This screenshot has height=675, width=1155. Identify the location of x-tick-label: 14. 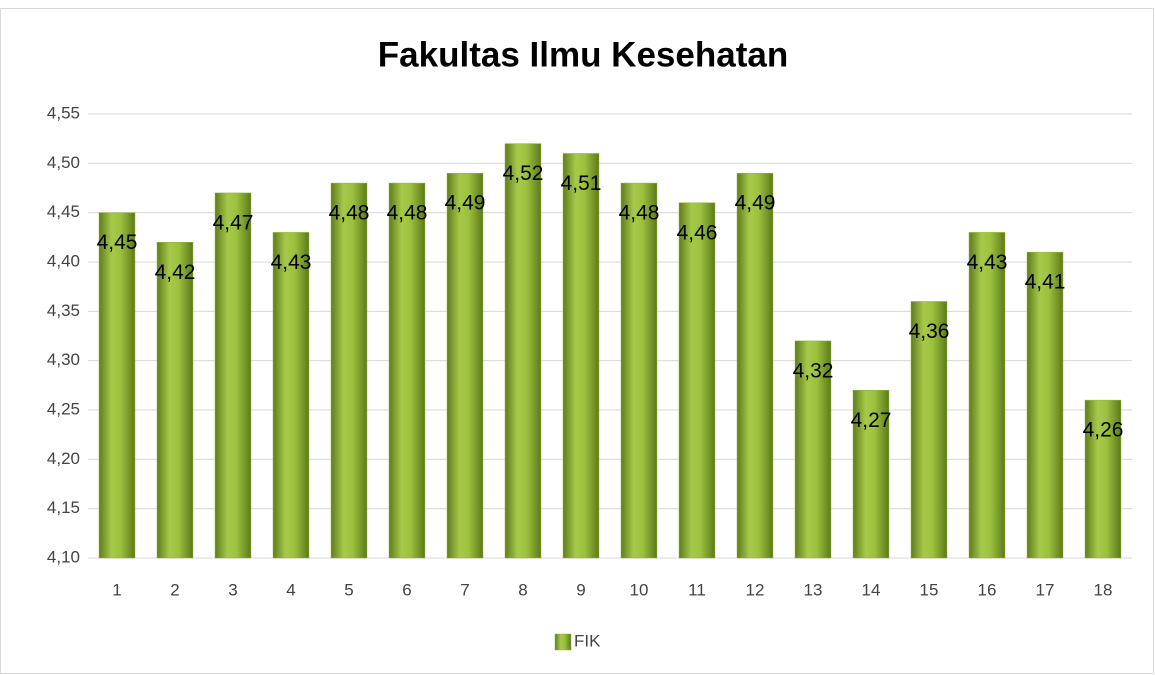
(871, 589).